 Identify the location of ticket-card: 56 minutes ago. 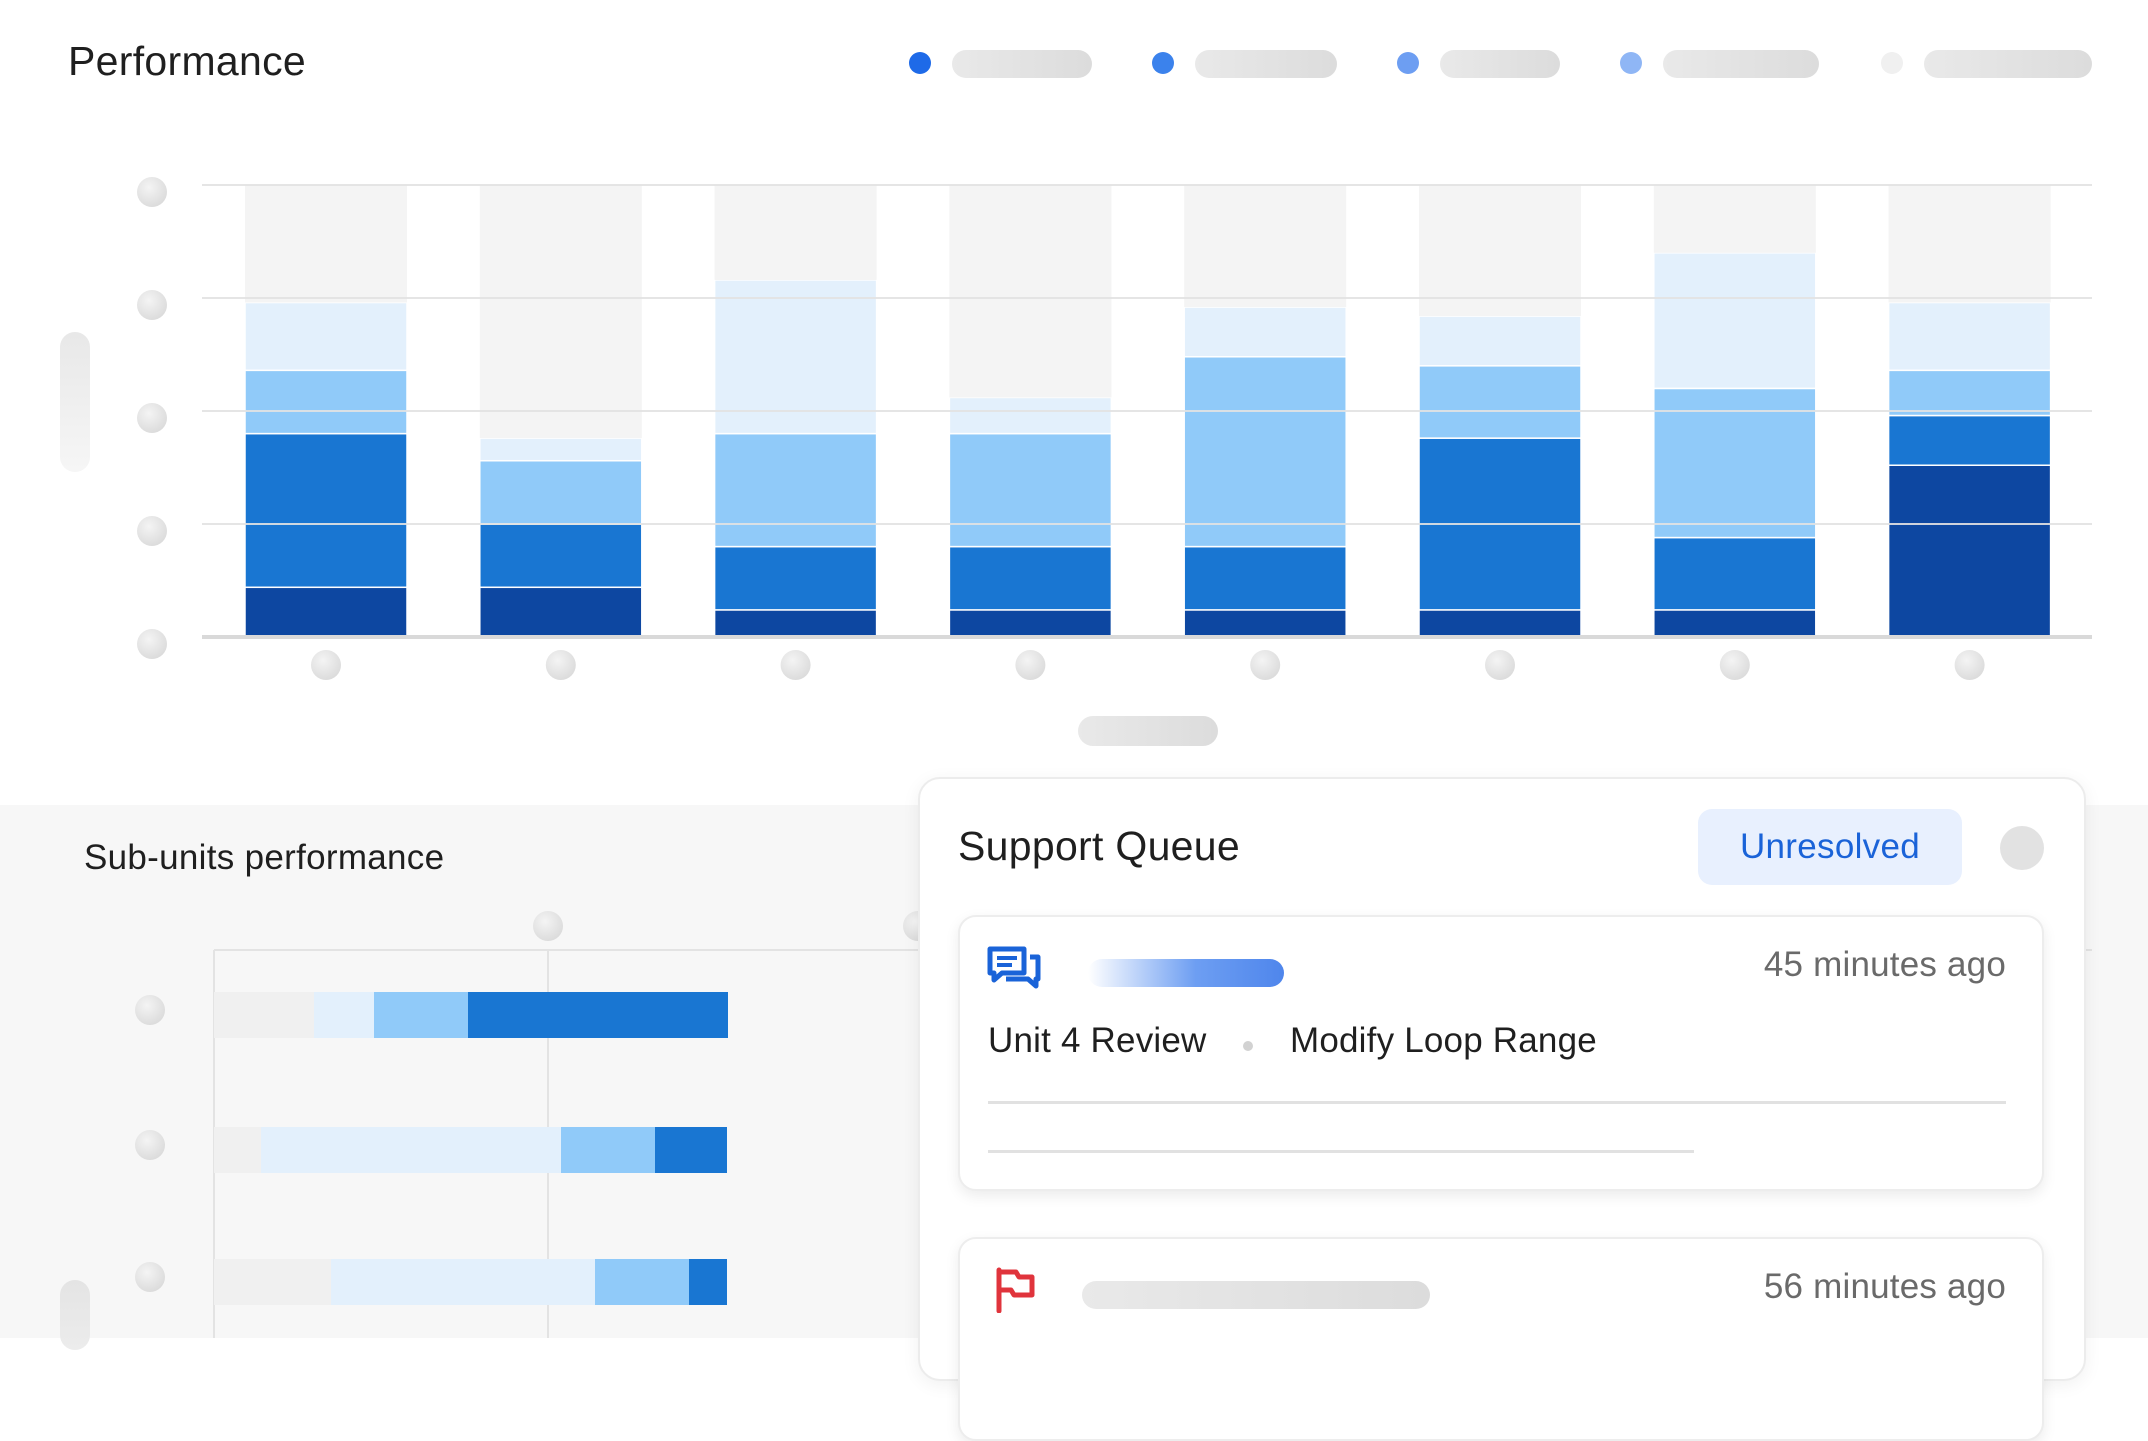
(1501, 1339).